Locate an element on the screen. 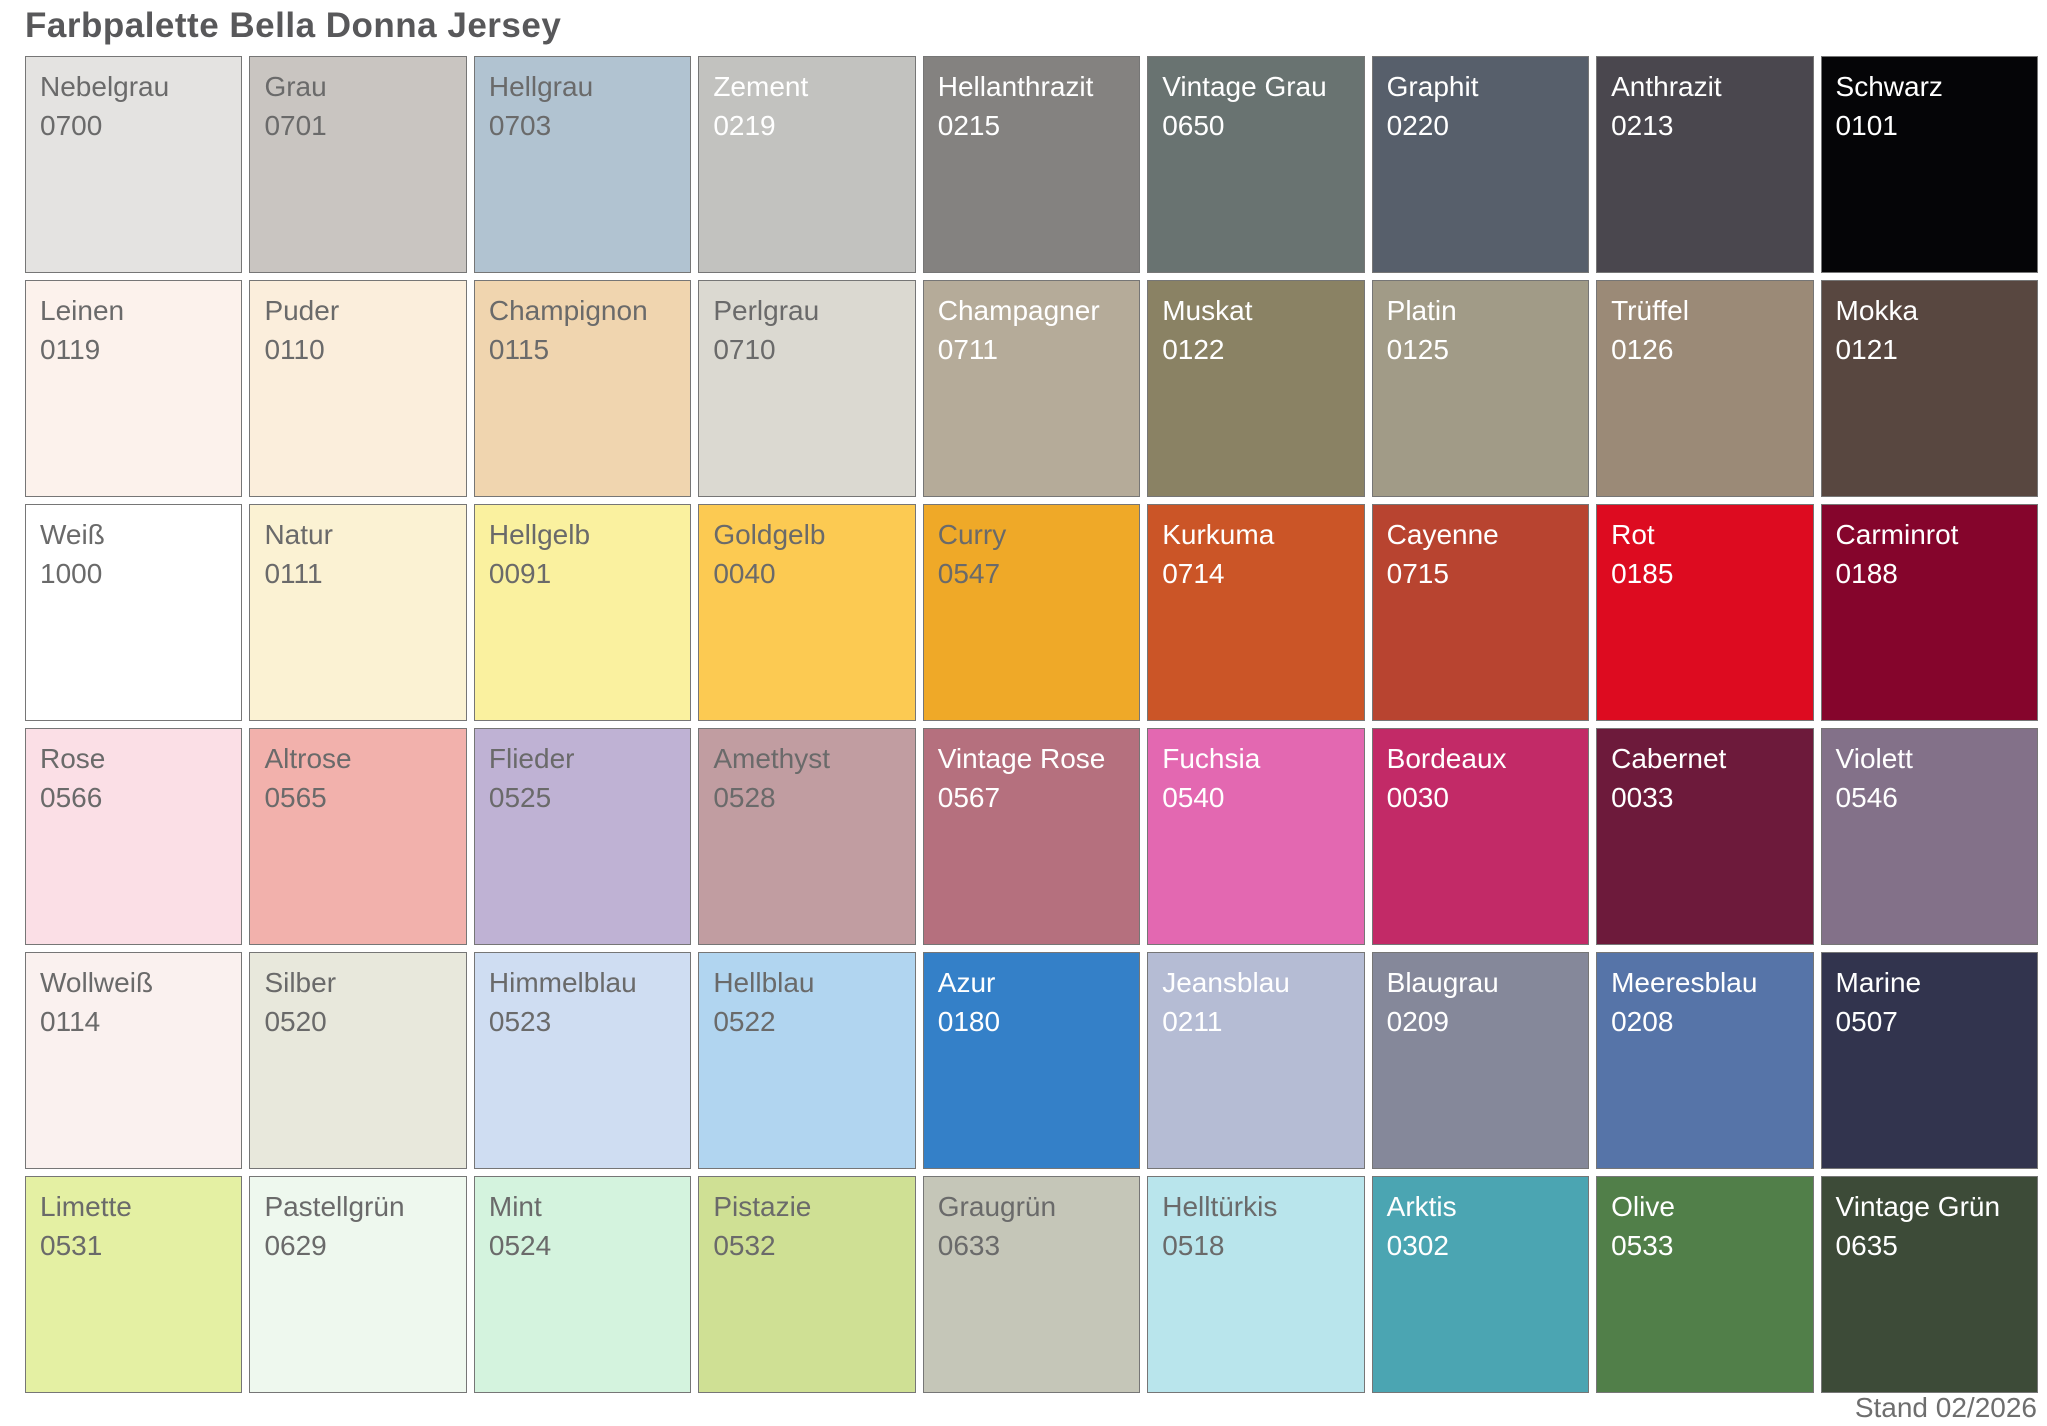  swatch-code: 0302 is located at coordinates (1417, 1245).